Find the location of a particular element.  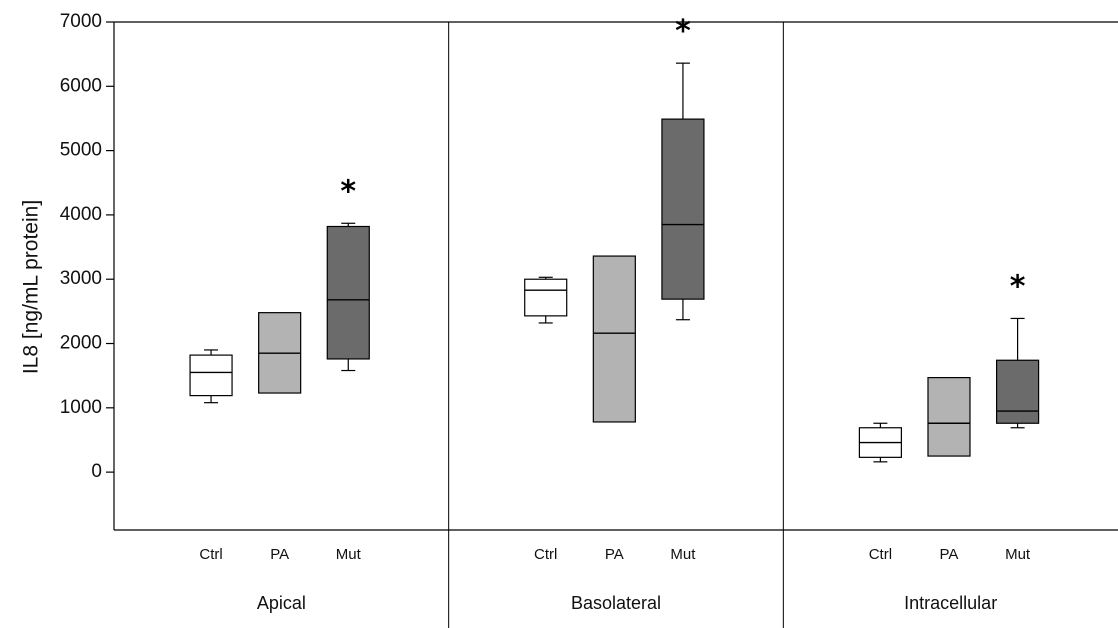

y-tick-label: 6000 is located at coordinates (81, 85).